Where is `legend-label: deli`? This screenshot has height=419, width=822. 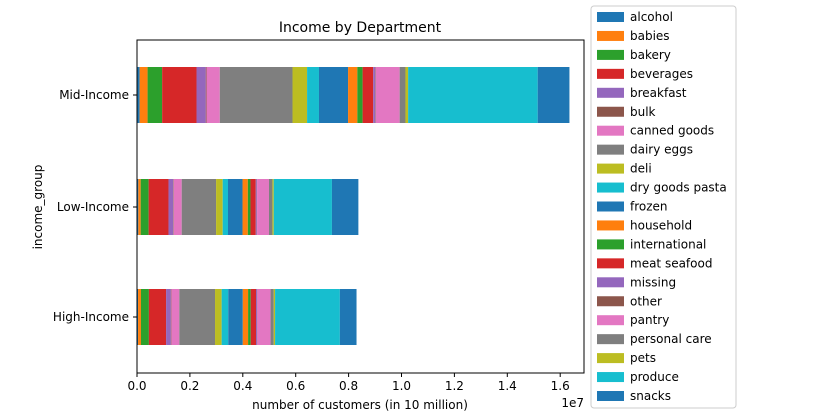
legend-label: deli is located at coordinates (641, 169).